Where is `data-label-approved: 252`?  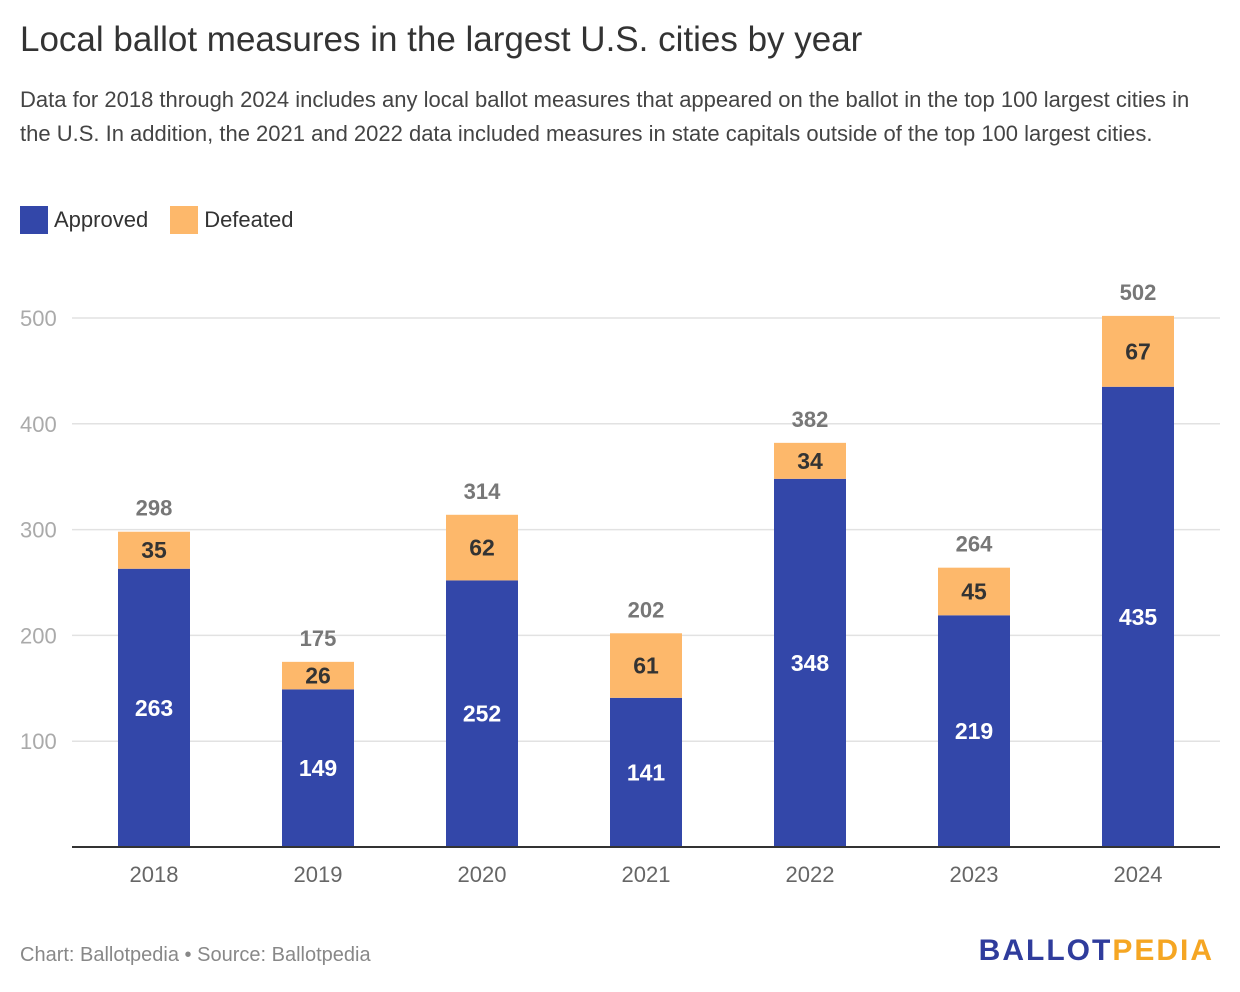 data-label-approved: 252 is located at coordinates (482, 714).